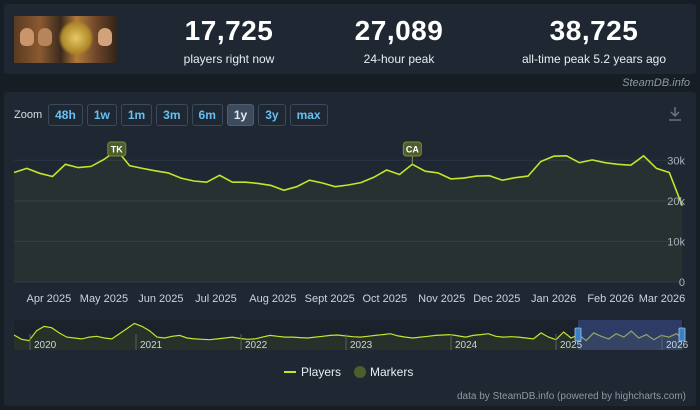 This screenshot has height=410, width=700. Describe the element at coordinates (391, 372) in the screenshot. I see `legend-label: Markers` at that location.